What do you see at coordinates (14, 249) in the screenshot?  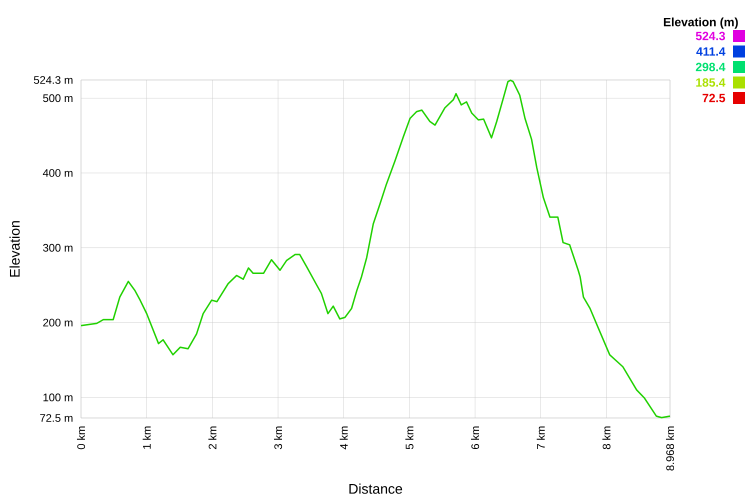 I see `y-axis-title: Elevation` at bounding box center [14, 249].